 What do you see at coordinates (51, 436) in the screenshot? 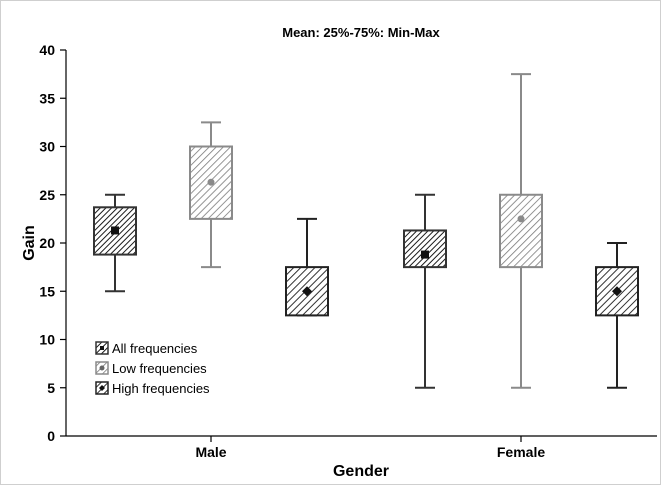
I see `y-tick-label: 0` at bounding box center [51, 436].